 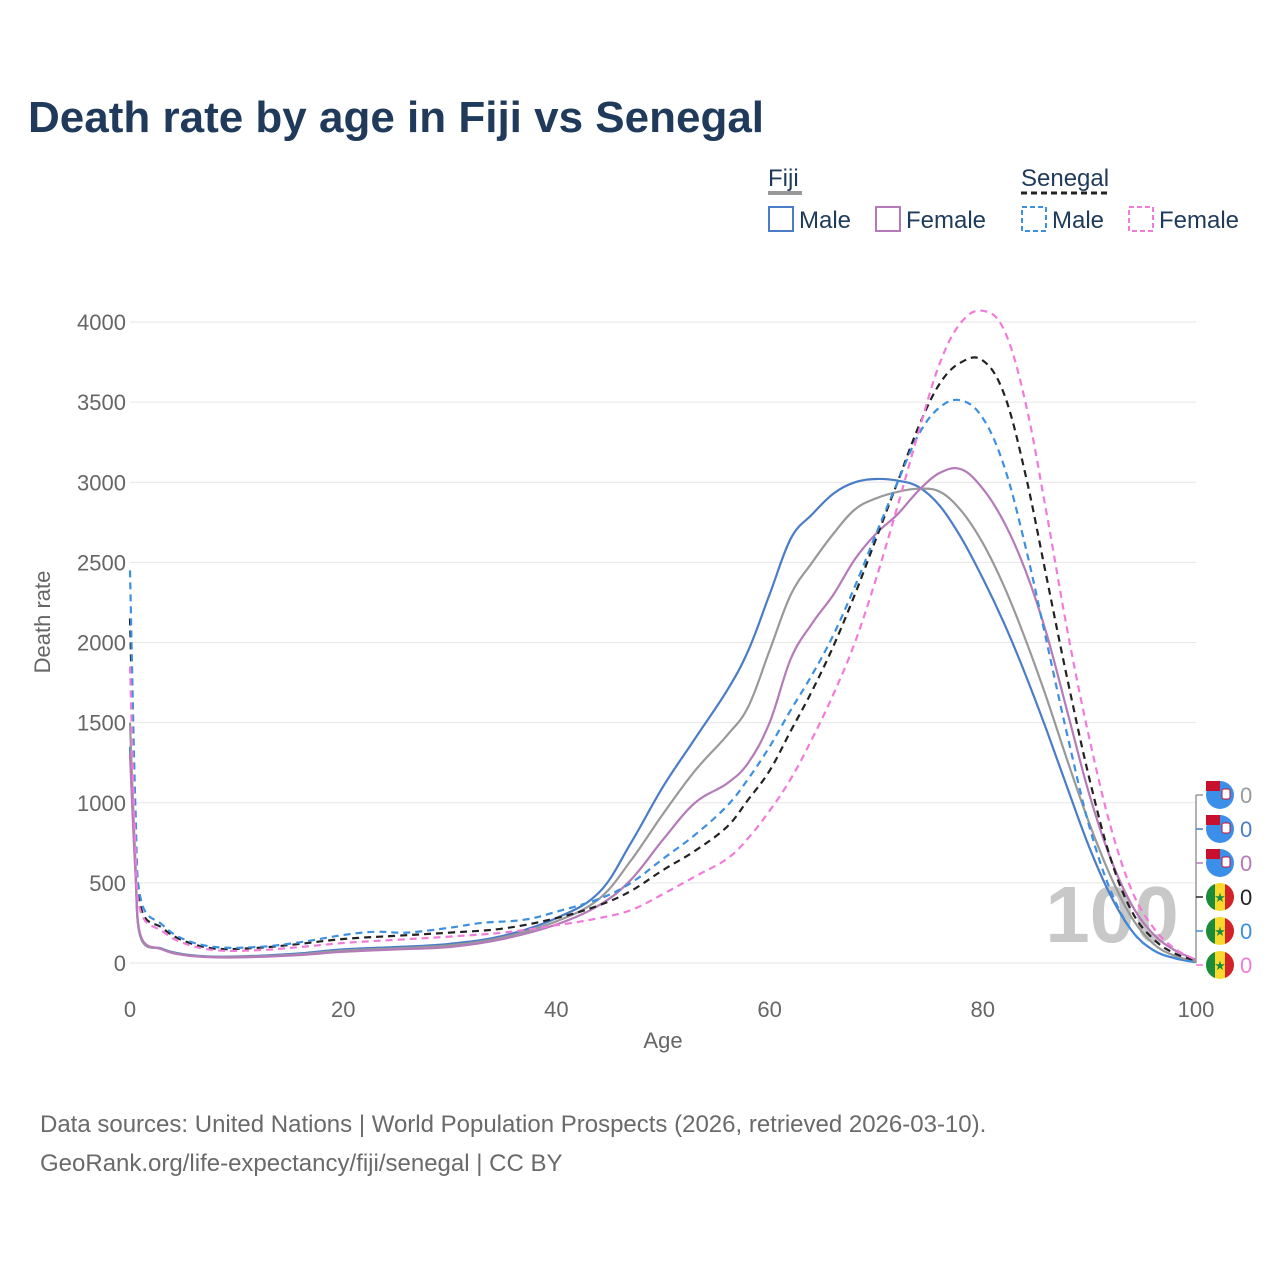 What do you see at coordinates (1246, 863) in the screenshot?
I see `end-value-fiji-female: 0` at bounding box center [1246, 863].